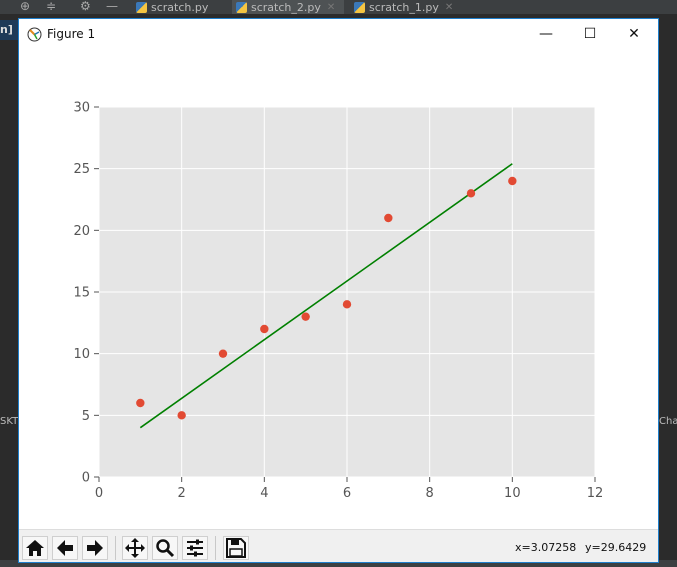 This screenshot has width=677, height=567. What do you see at coordinates (51, 6) in the screenshot?
I see `split-icon: ≑` at bounding box center [51, 6].